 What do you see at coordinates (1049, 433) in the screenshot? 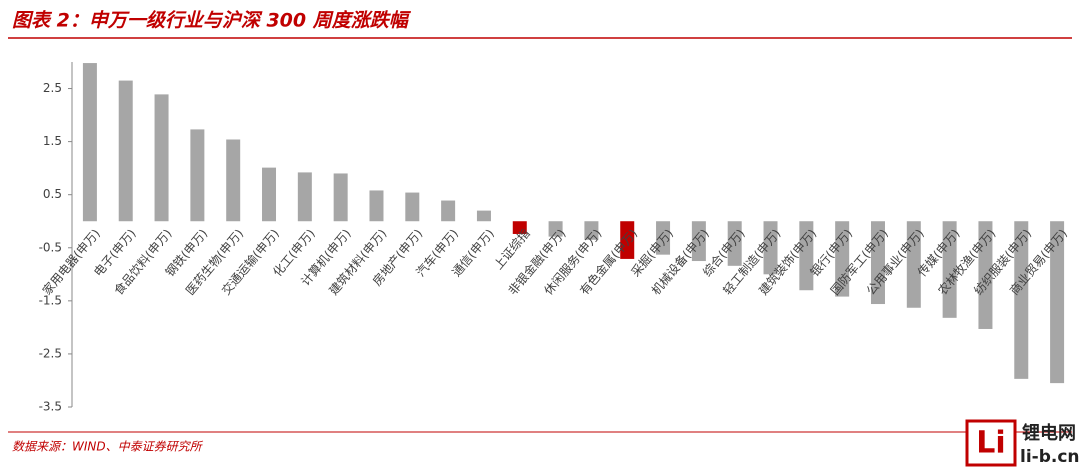
I see `watermark-name: 锂电网` at bounding box center [1049, 433].